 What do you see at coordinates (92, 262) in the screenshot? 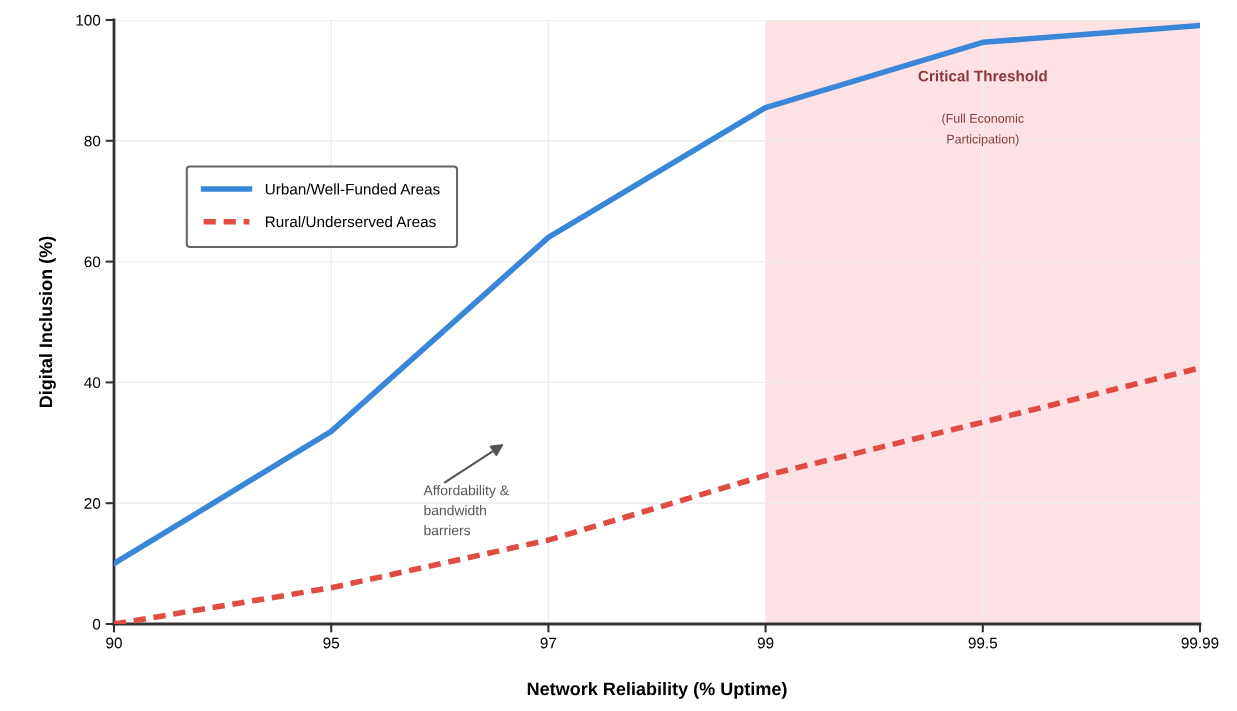
I see `y-tick-label: 60` at bounding box center [92, 262].